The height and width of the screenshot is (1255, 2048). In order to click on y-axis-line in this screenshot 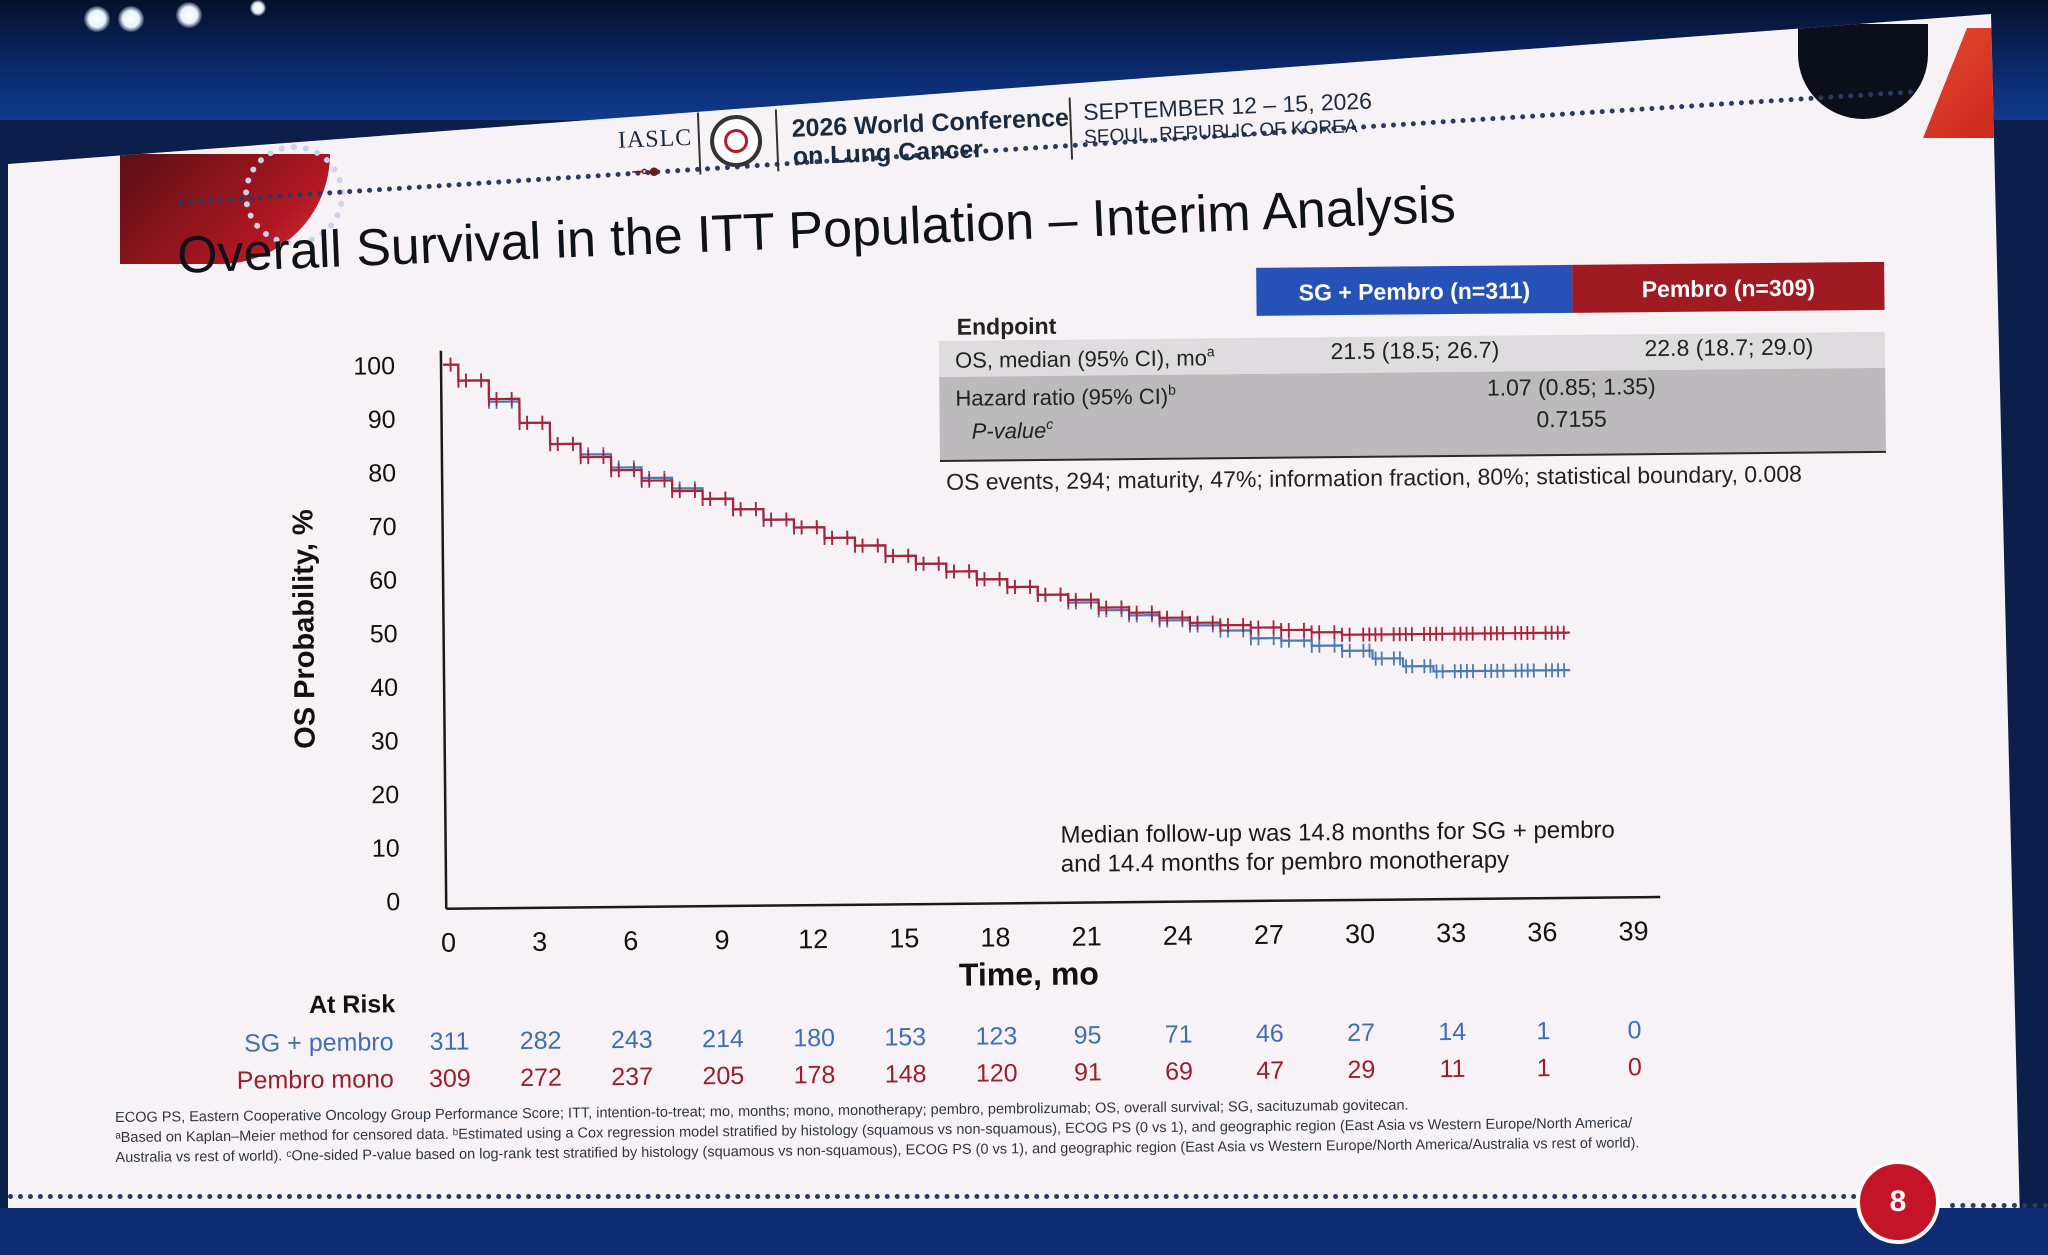, I will do `click(443, 629)`.